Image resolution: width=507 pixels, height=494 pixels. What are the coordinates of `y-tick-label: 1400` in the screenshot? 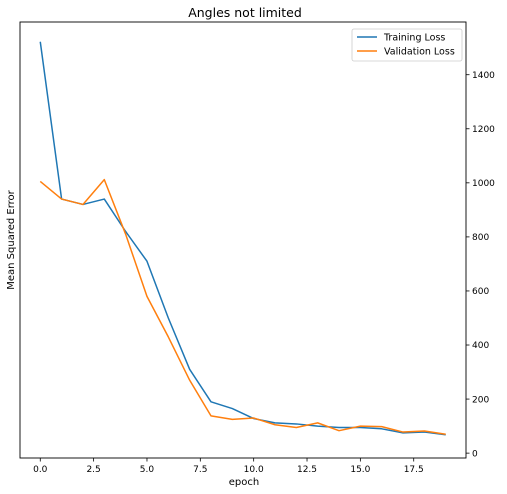 It's located at (483, 76).